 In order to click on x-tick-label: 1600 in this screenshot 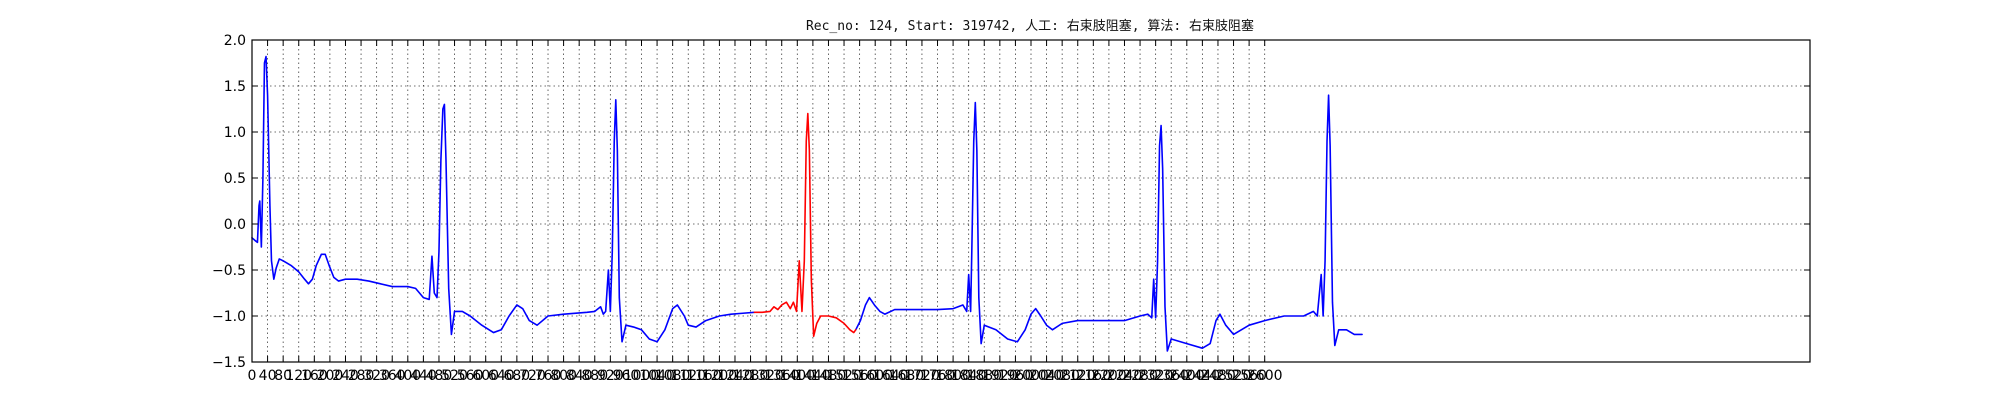, I will do `click(875, 376)`.